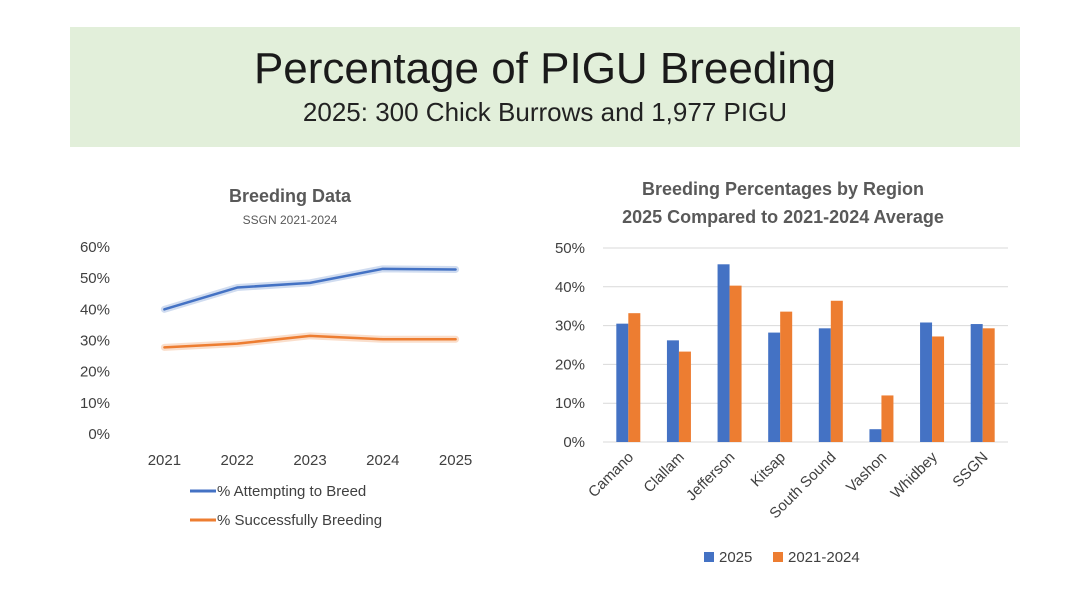 Image resolution: width=1090 pixels, height=613 pixels. What do you see at coordinates (290, 220) in the screenshot?
I see `line-chart-subtitle: SSGN 2021-2024` at bounding box center [290, 220].